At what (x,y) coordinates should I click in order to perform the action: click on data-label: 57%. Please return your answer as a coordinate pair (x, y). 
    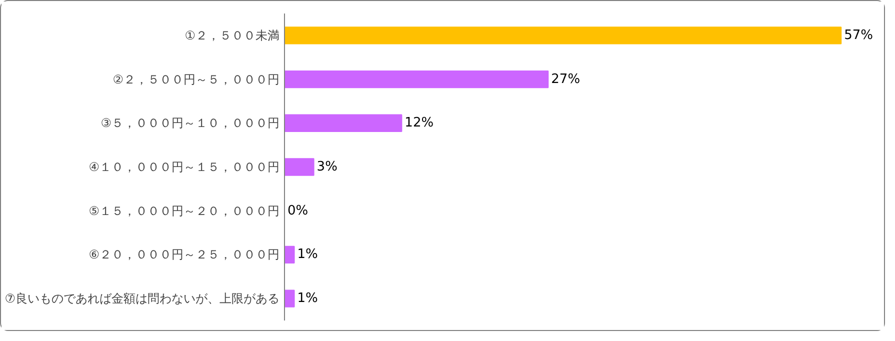
    Looking at the image, I should click on (859, 35).